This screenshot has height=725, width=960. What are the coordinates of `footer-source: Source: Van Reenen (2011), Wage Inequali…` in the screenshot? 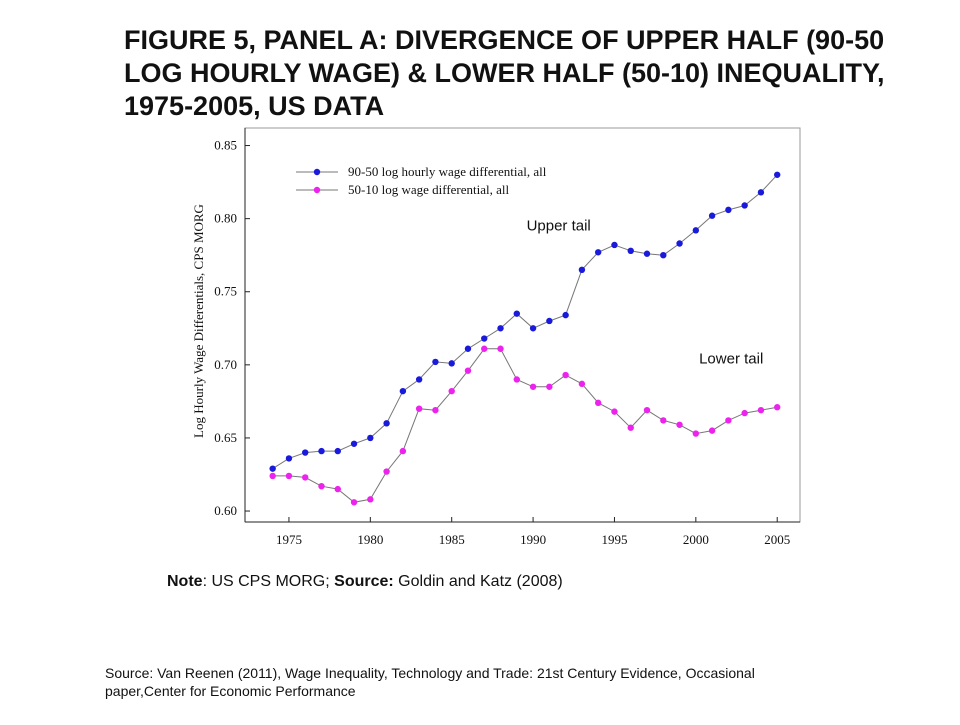 It's located at (430, 682).